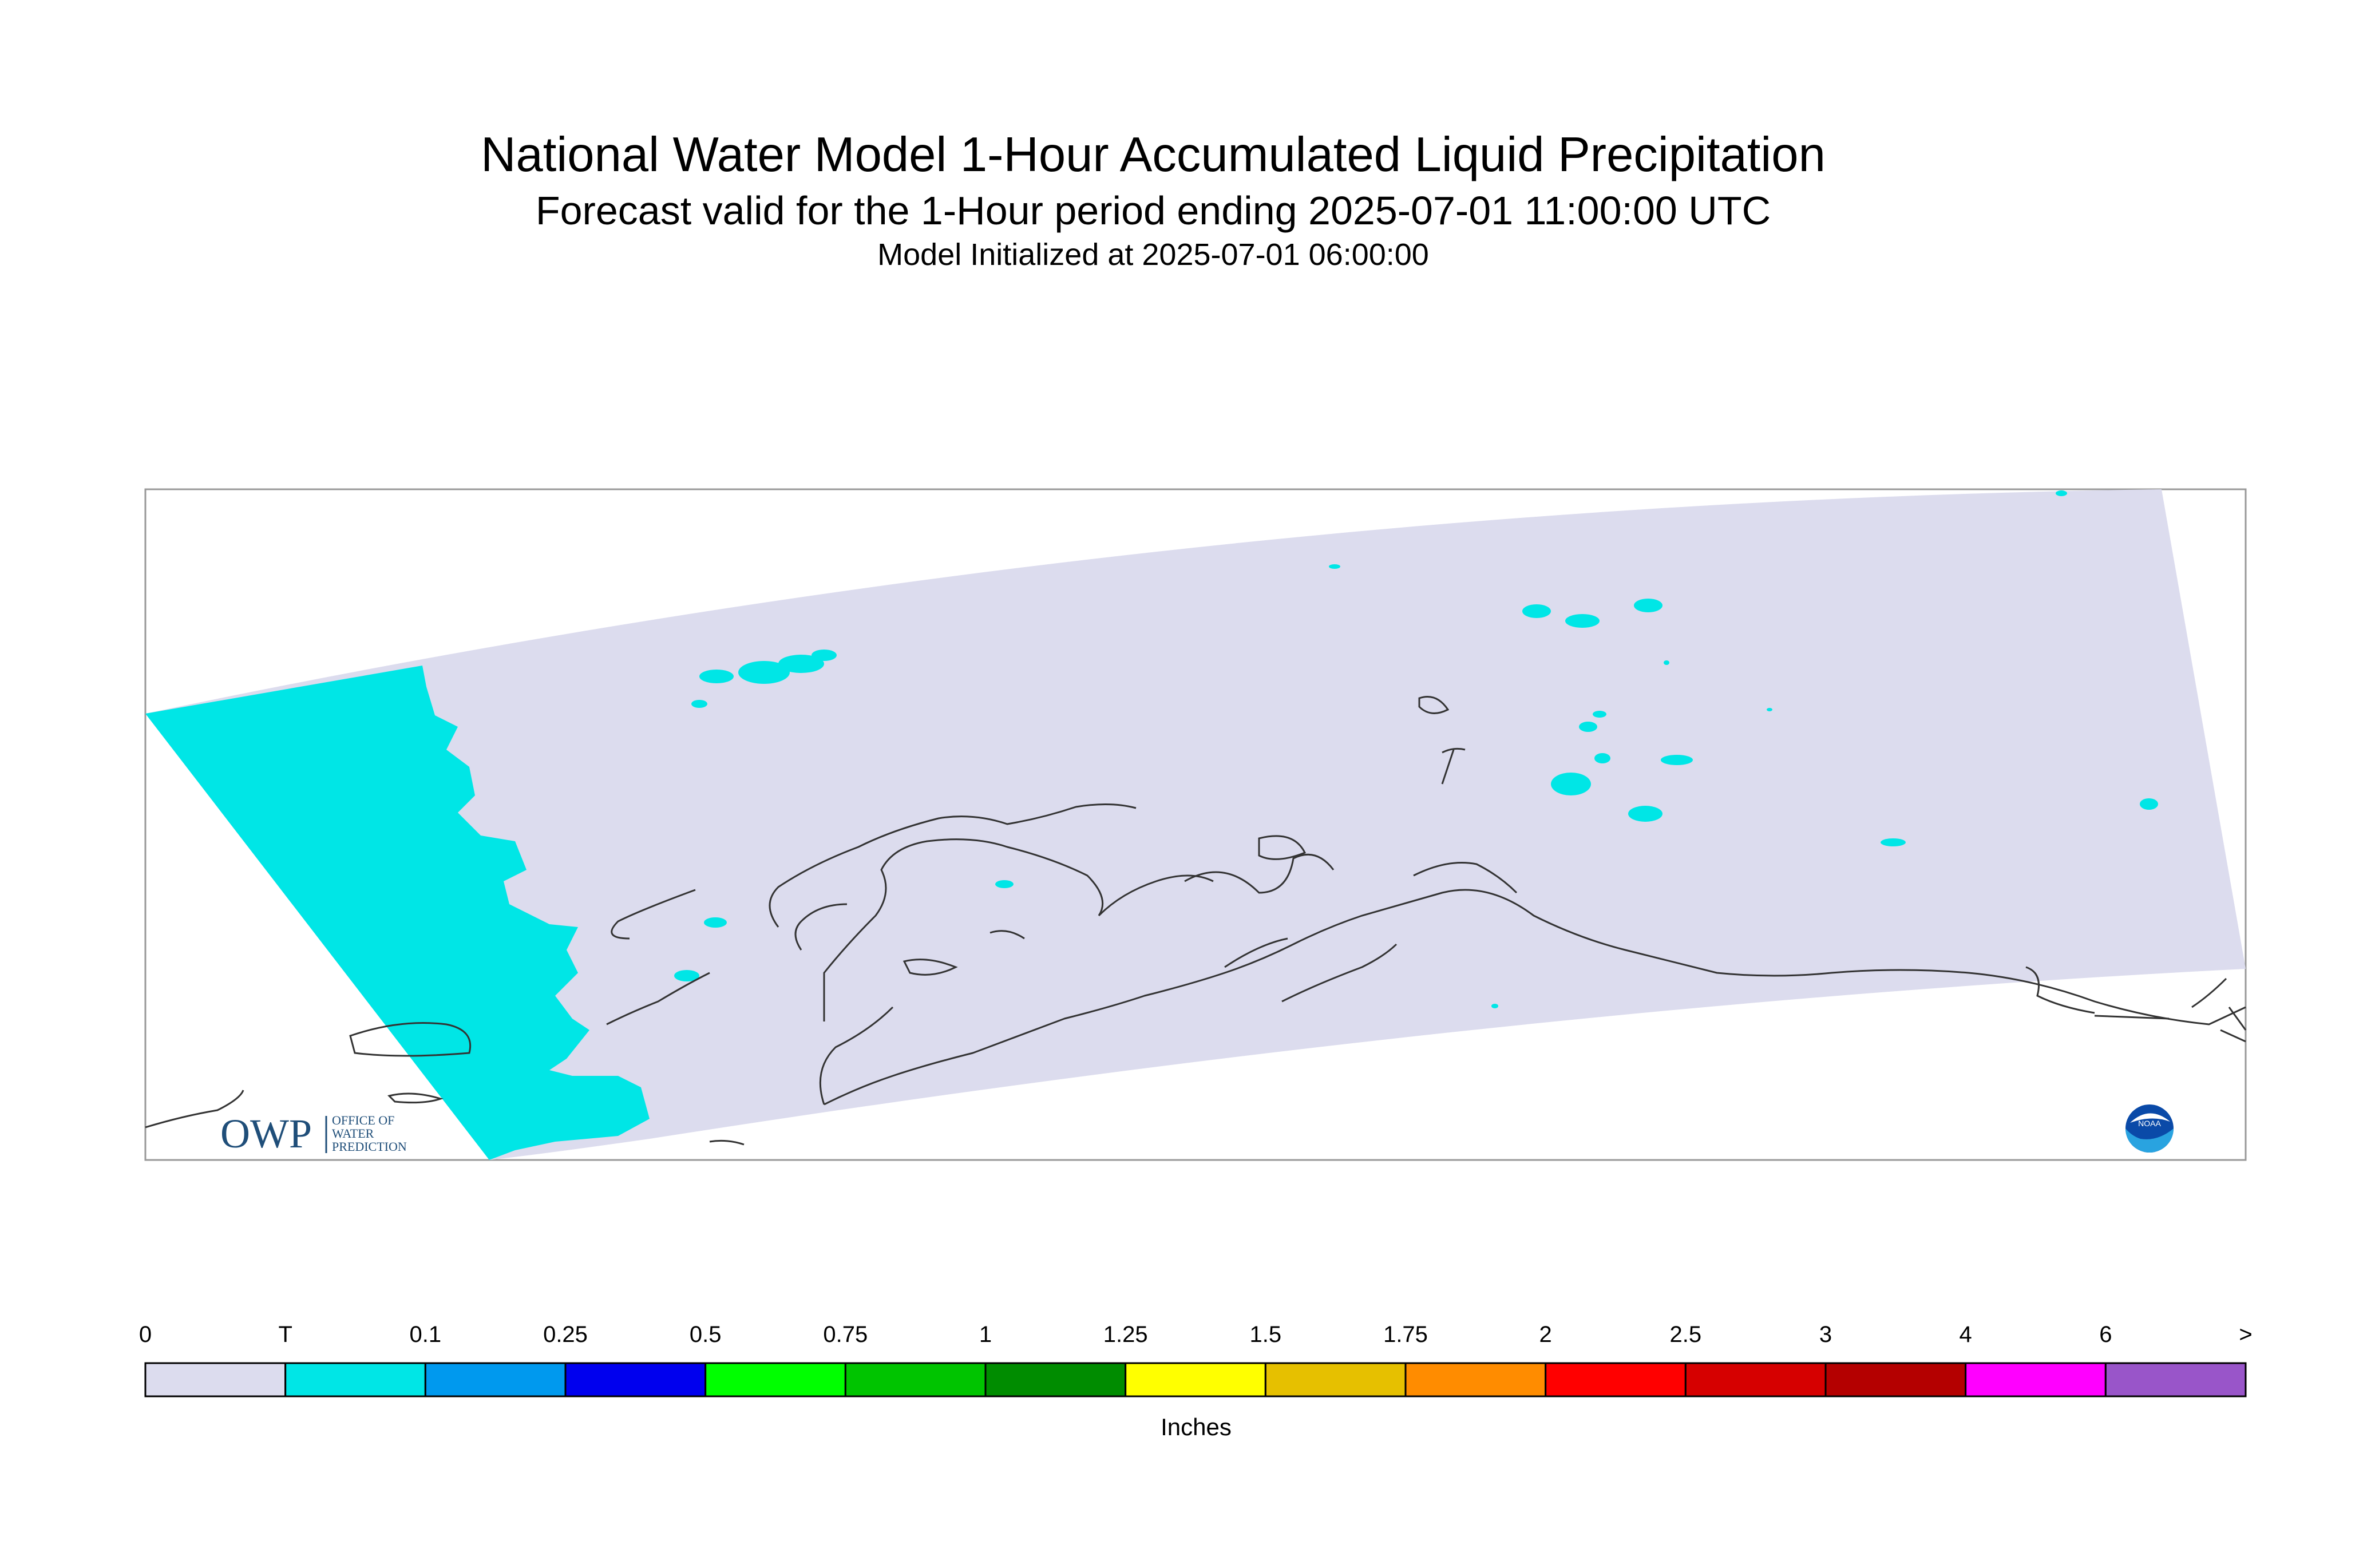  What do you see at coordinates (1545, 1334) in the screenshot?
I see `legend-tick-label: 2` at bounding box center [1545, 1334].